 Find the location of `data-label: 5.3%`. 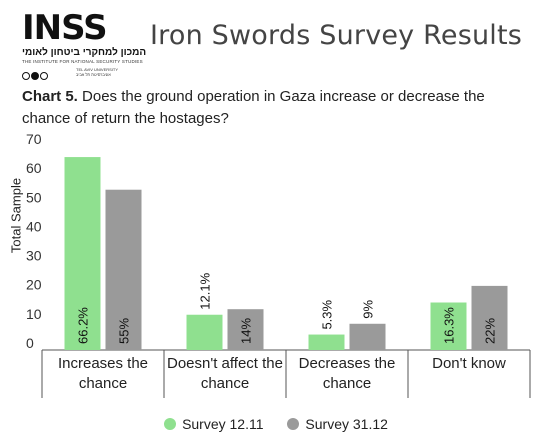

data-label: 5.3% is located at coordinates (327, 314).